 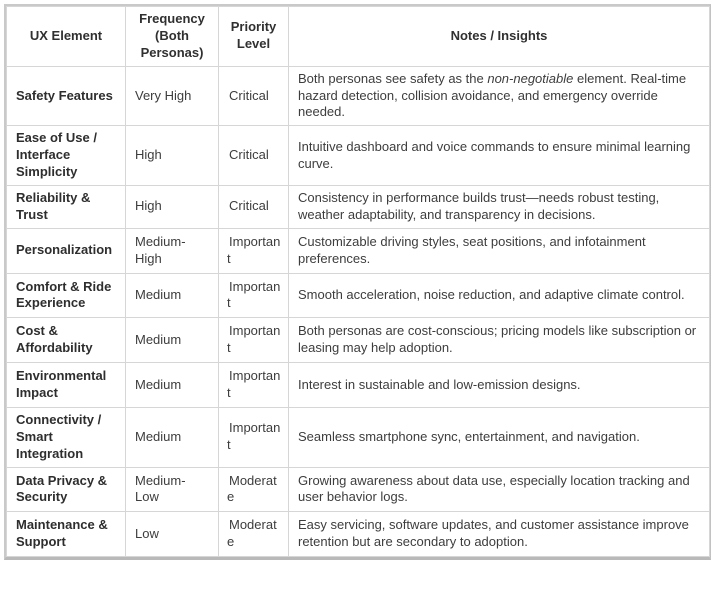 What do you see at coordinates (66, 489) in the screenshot?
I see `cell-element: Data Privacy & Security` at bounding box center [66, 489].